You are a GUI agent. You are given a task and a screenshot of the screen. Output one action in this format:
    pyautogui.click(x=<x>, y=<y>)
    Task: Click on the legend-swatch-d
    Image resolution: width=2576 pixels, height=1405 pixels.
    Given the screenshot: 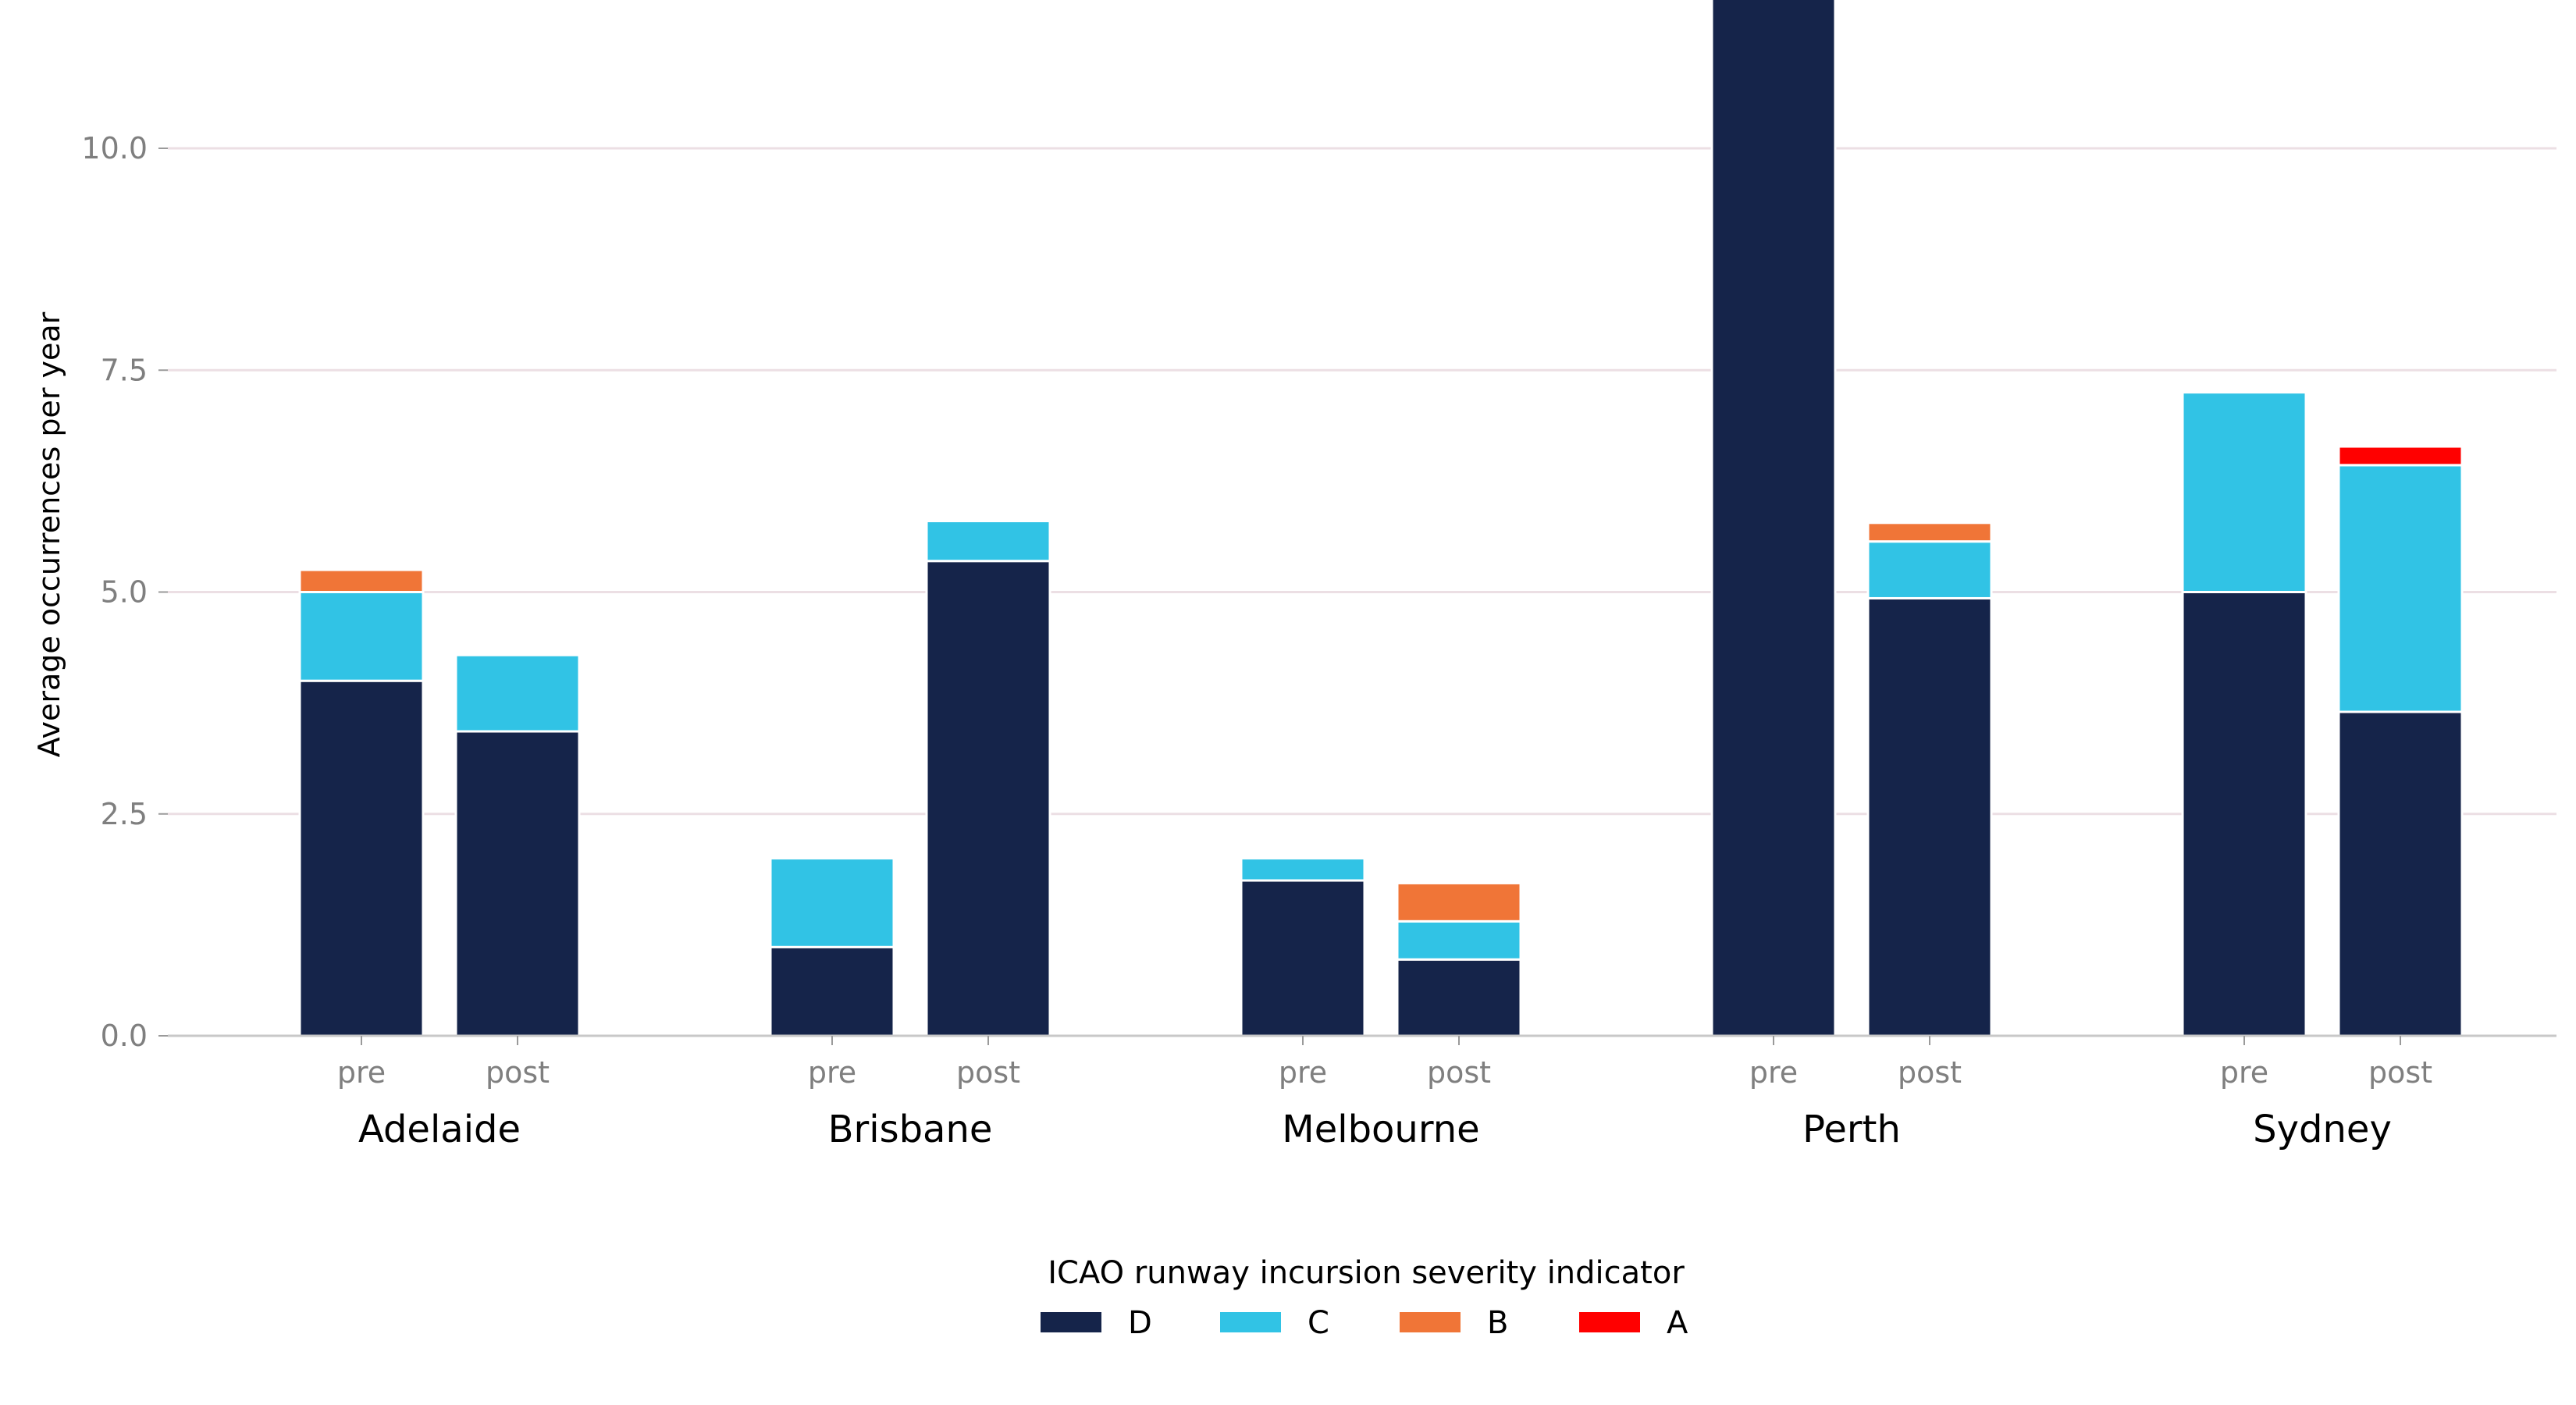 What is the action you would take?
    pyautogui.click(x=1071, y=1322)
    